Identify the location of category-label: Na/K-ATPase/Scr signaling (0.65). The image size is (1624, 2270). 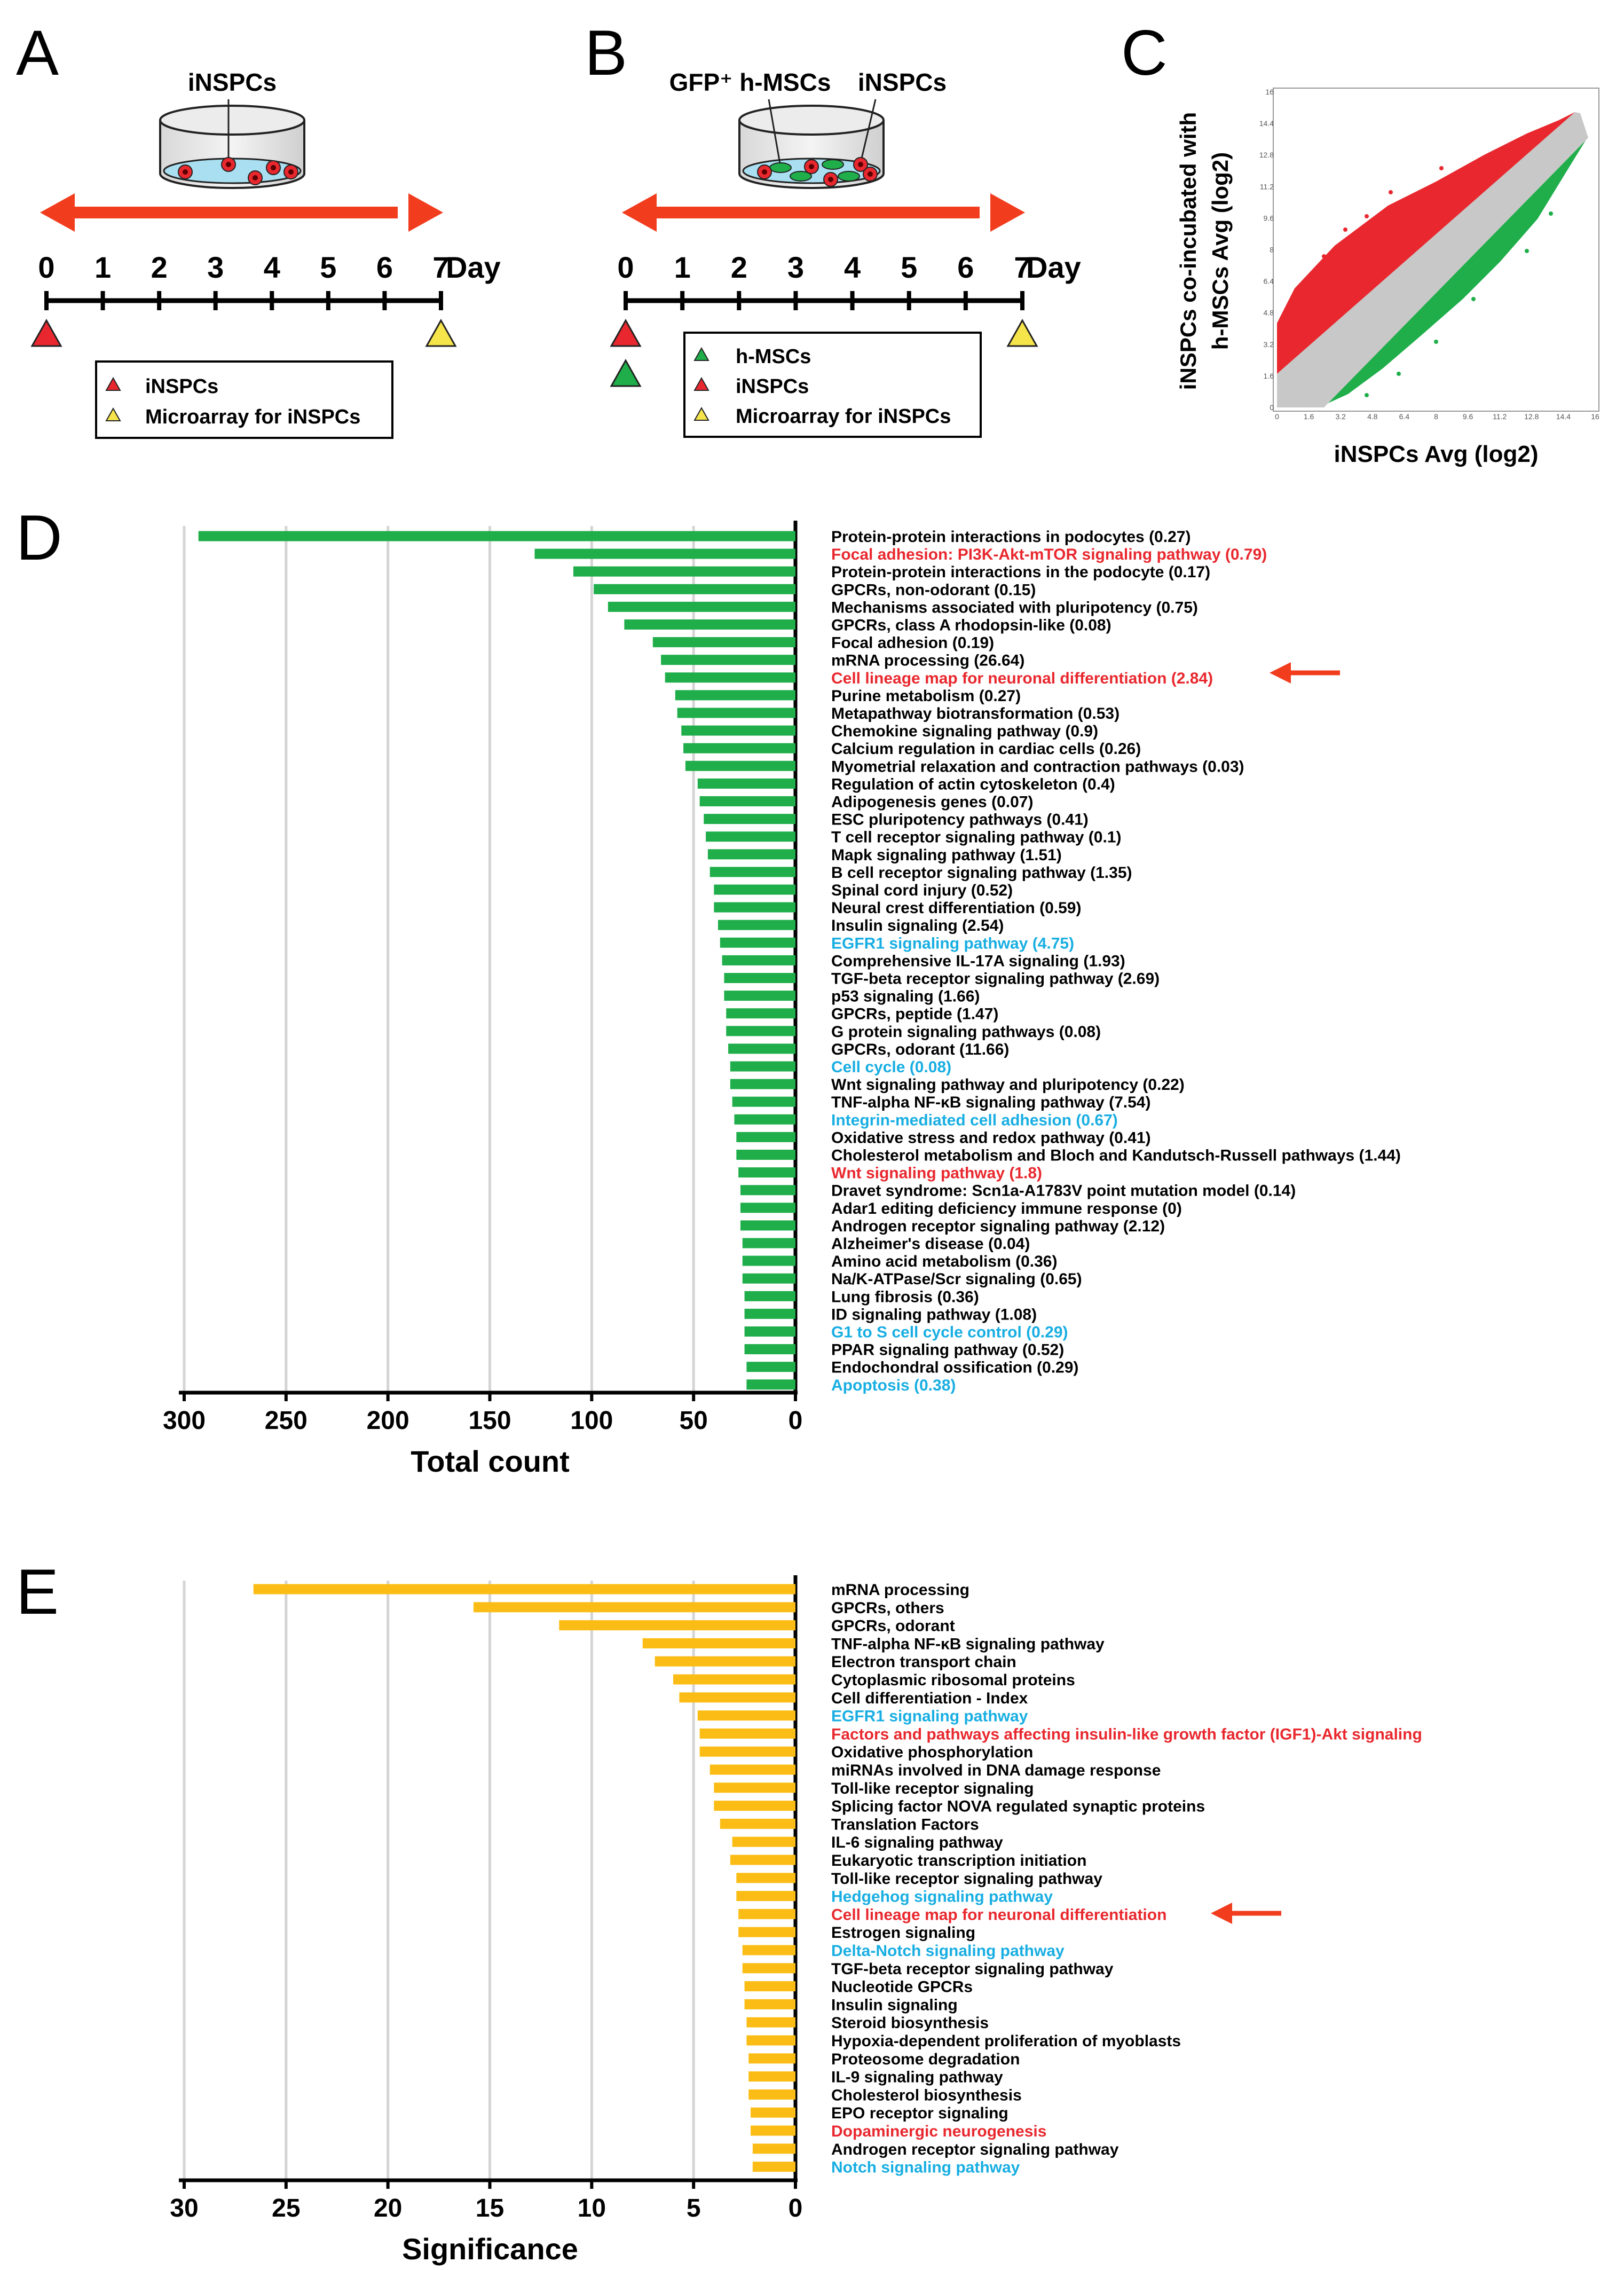
(957, 1279).